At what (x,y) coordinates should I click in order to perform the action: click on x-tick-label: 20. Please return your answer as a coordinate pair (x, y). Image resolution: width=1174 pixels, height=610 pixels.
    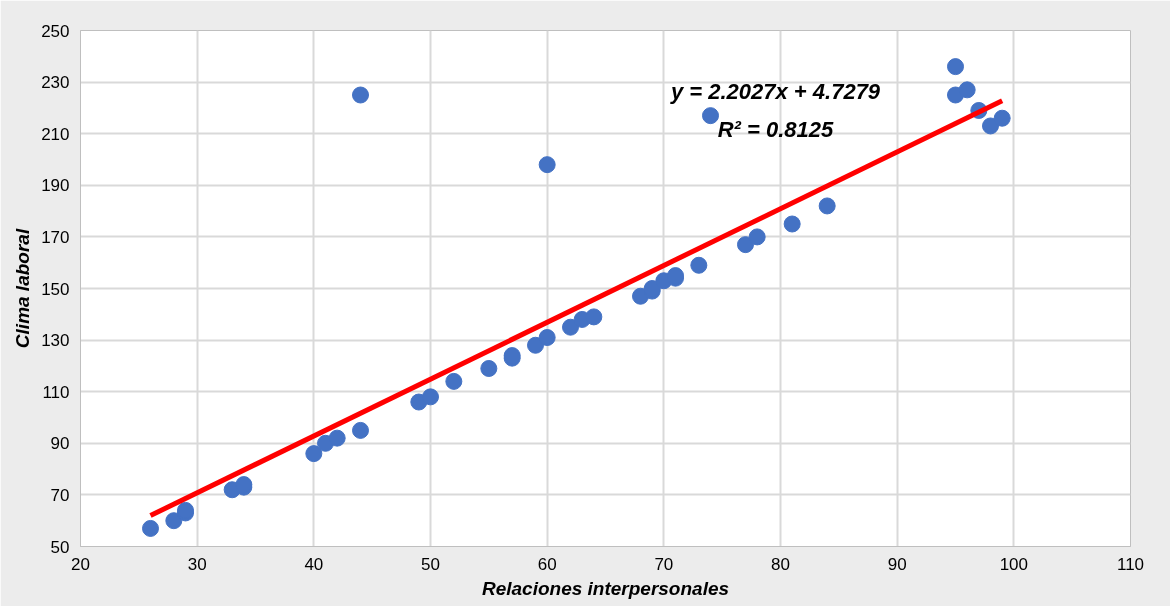
    Looking at the image, I should click on (80, 564).